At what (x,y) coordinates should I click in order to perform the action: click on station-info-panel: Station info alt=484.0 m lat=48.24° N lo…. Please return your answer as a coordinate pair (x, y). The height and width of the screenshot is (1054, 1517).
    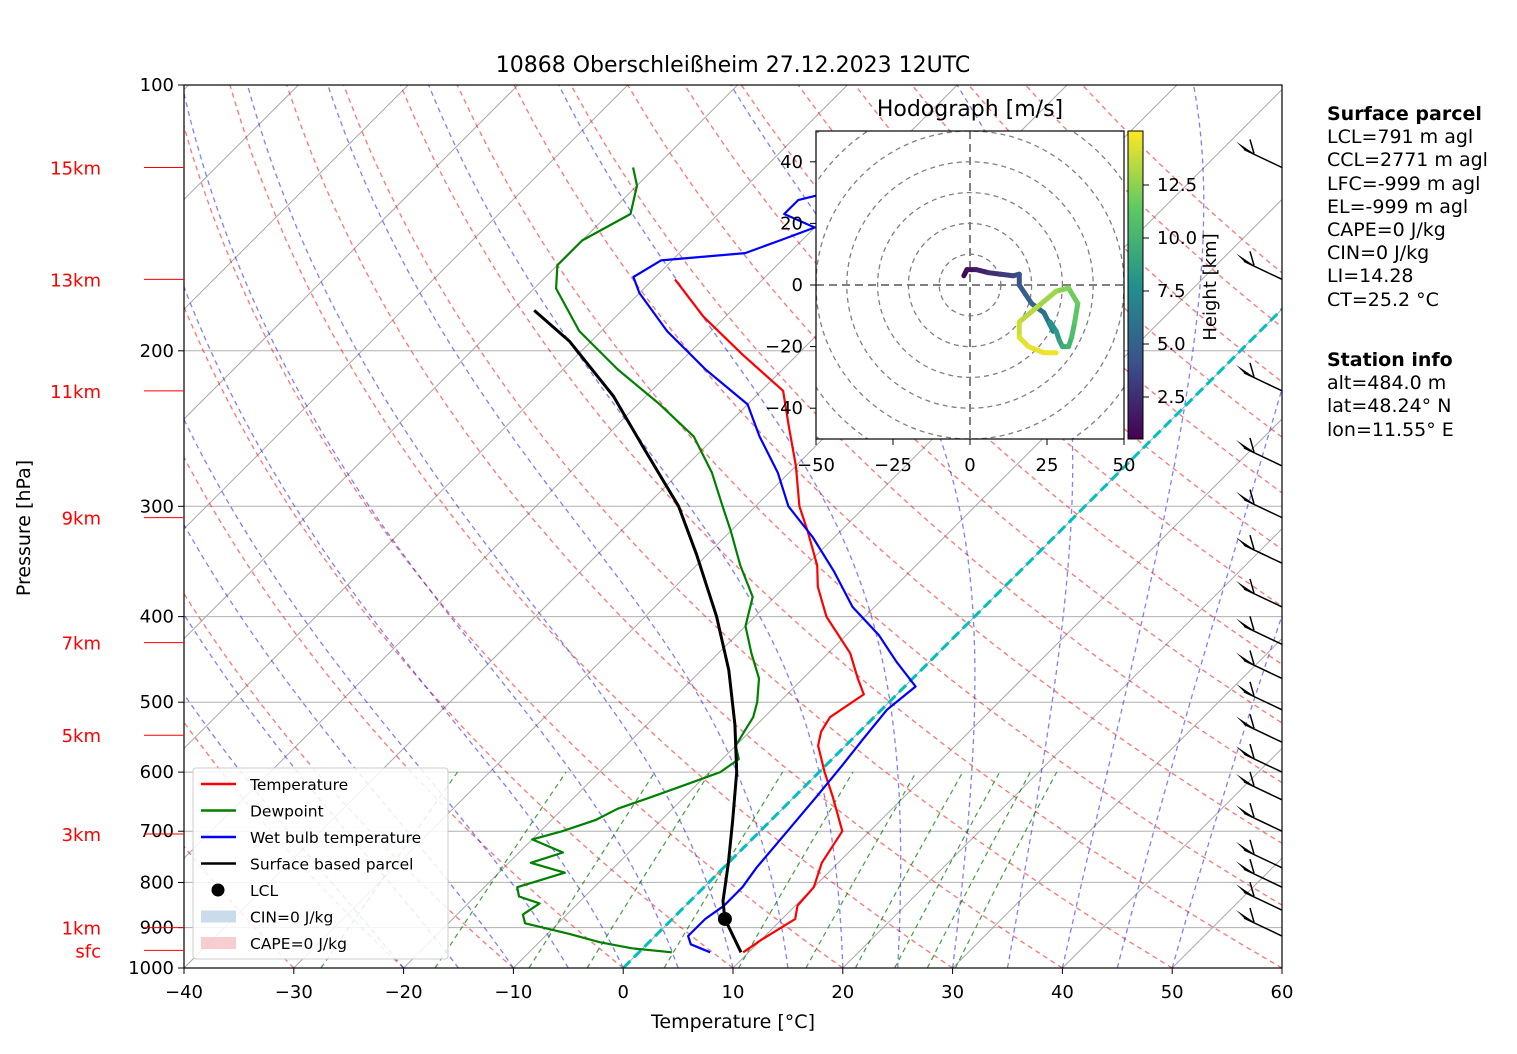
    Looking at the image, I should click on (1390, 395).